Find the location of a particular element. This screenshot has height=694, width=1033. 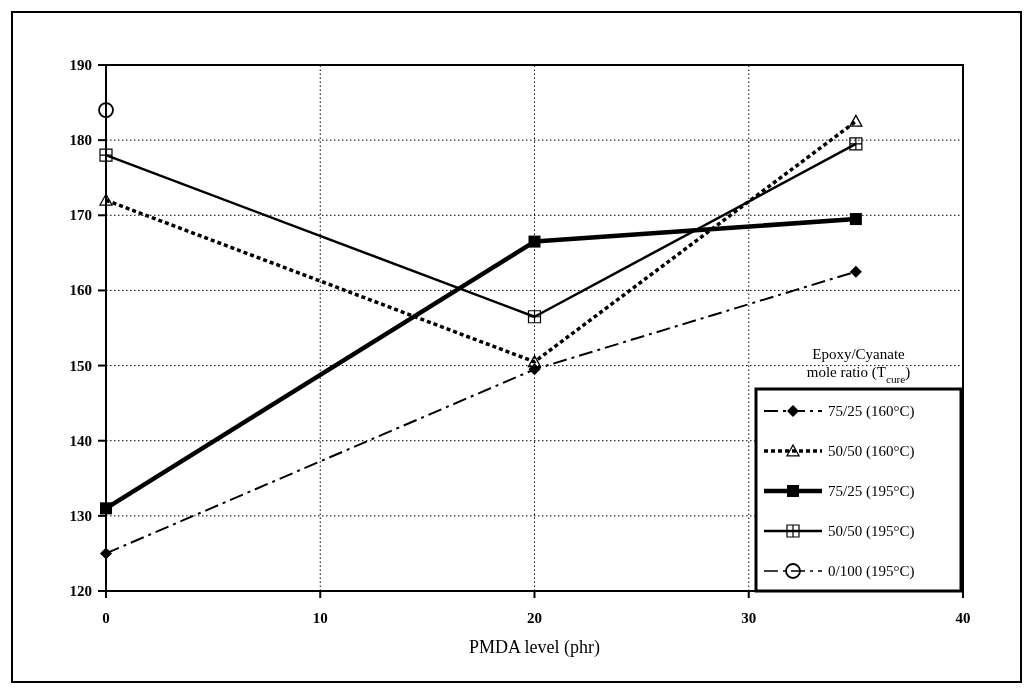

y-tick-label: 180 is located at coordinates (80, 140).